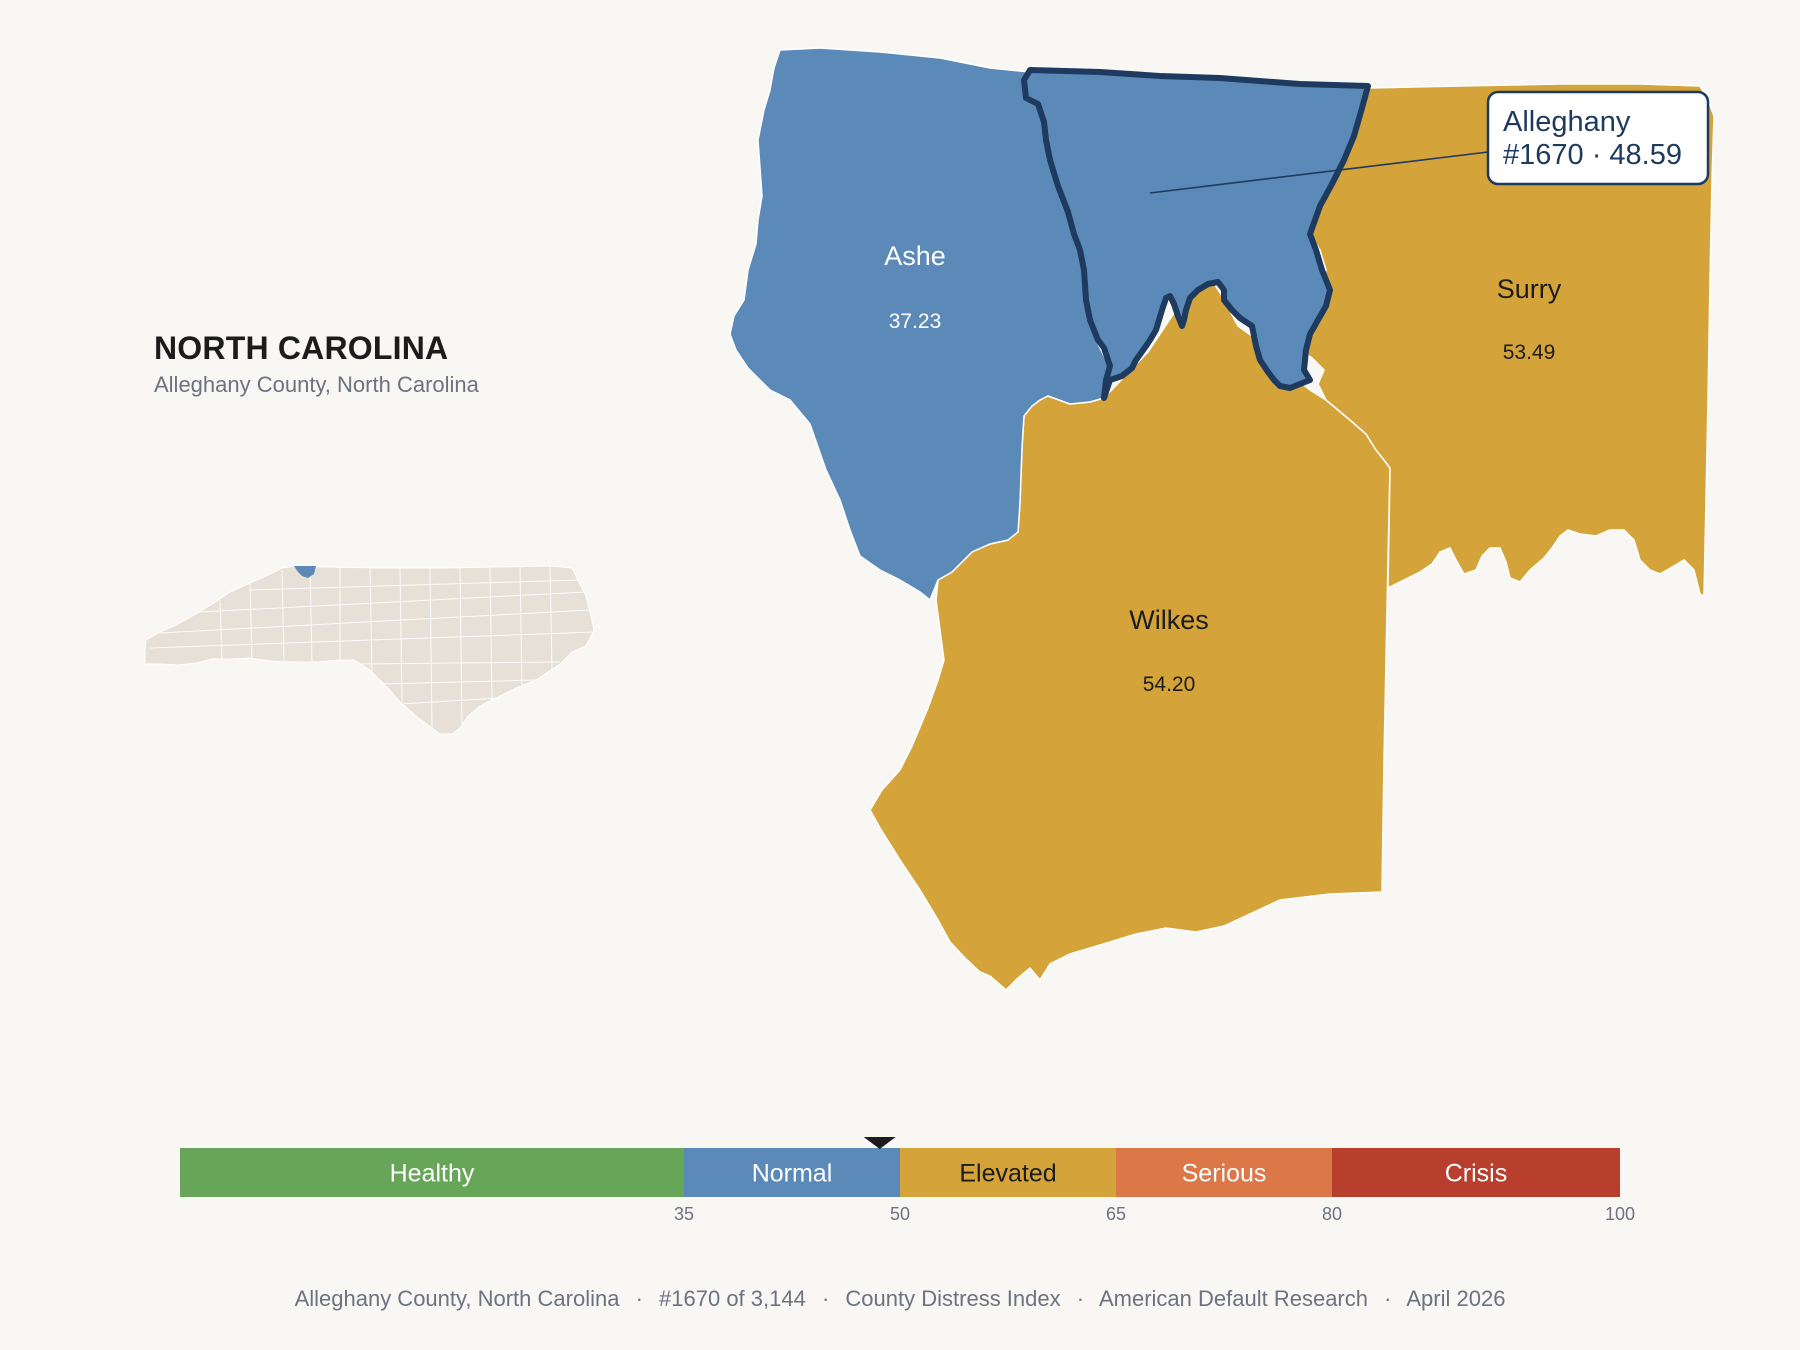 Image resolution: width=1800 pixels, height=1350 pixels. What do you see at coordinates (1592, 155) in the screenshot?
I see `callout-rank-score: #1670 · 48.59` at bounding box center [1592, 155].